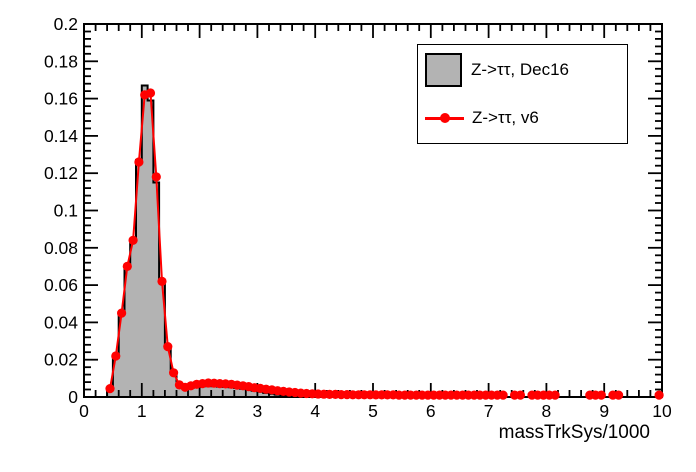 The width and height of the screenshot is (696, 472). I want to click on x-tick-label: 3, so click(258, 411).